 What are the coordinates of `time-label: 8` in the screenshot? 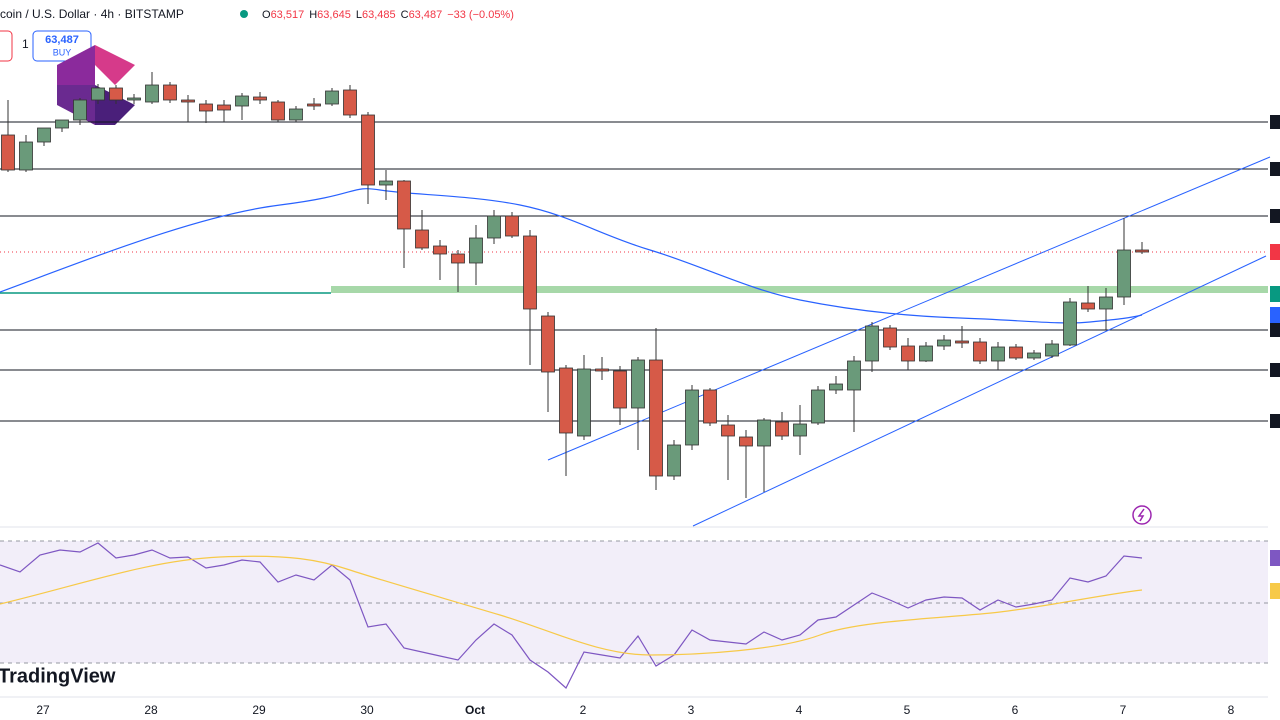 It's located at (1231, 710).